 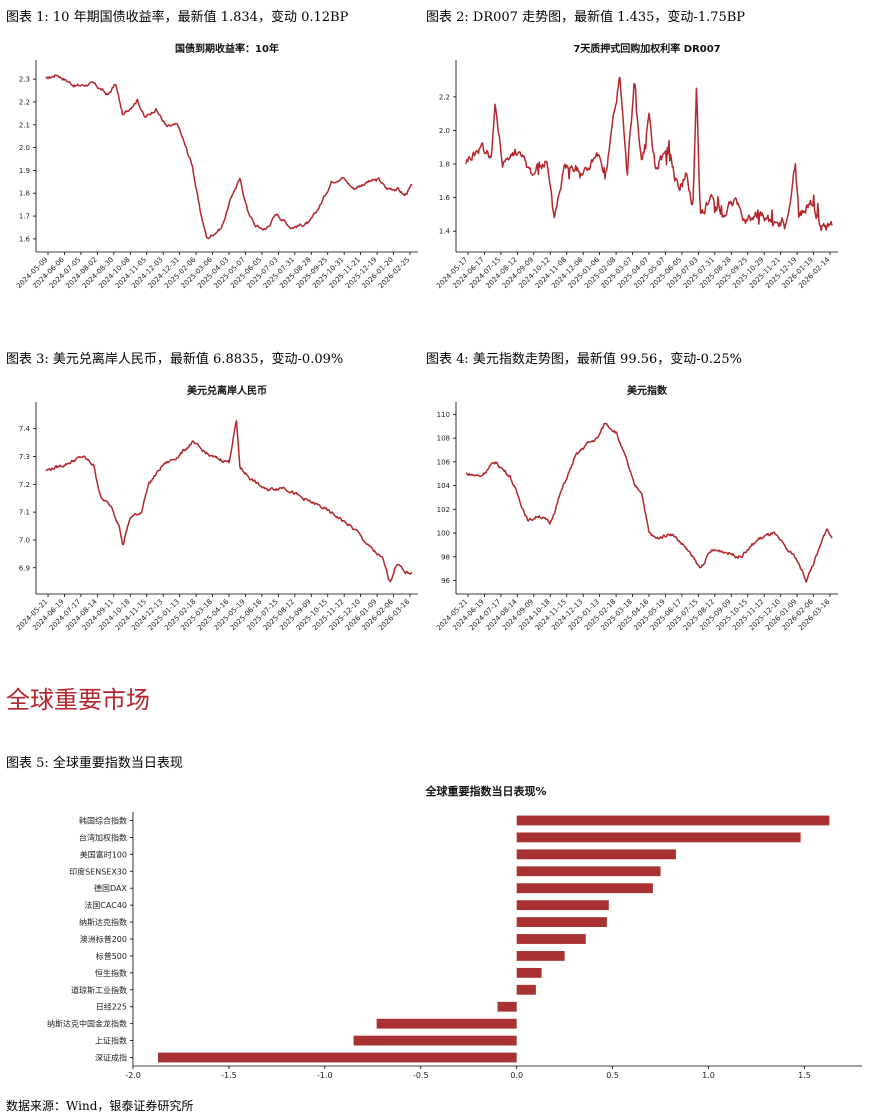 I want to click on y-tick-label: 96, so click(x=445, y=581).